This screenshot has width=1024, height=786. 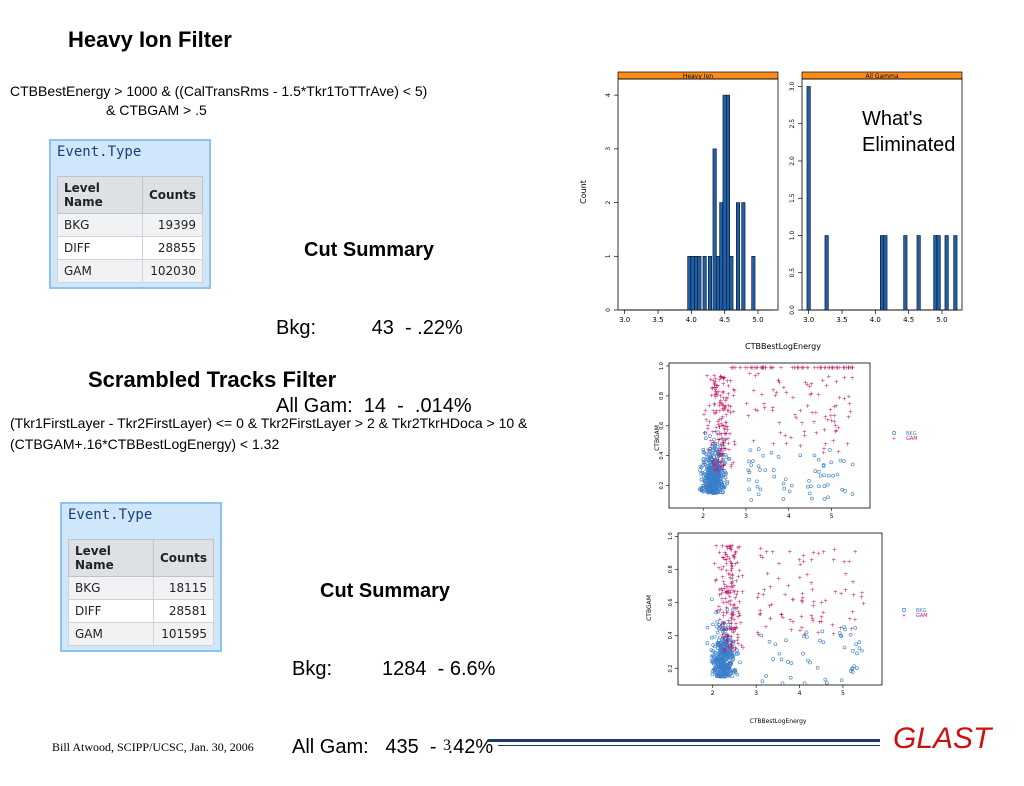 What do you see at coordinates (792, 273) in the screenshot?
I see `y-tick-label: 0.5` at bounding box center [792, 273].